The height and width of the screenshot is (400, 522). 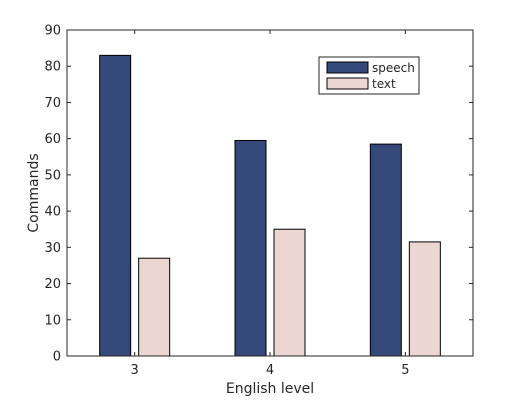 I want to click on y-tick-label: 10, so click(x=52, y=320).